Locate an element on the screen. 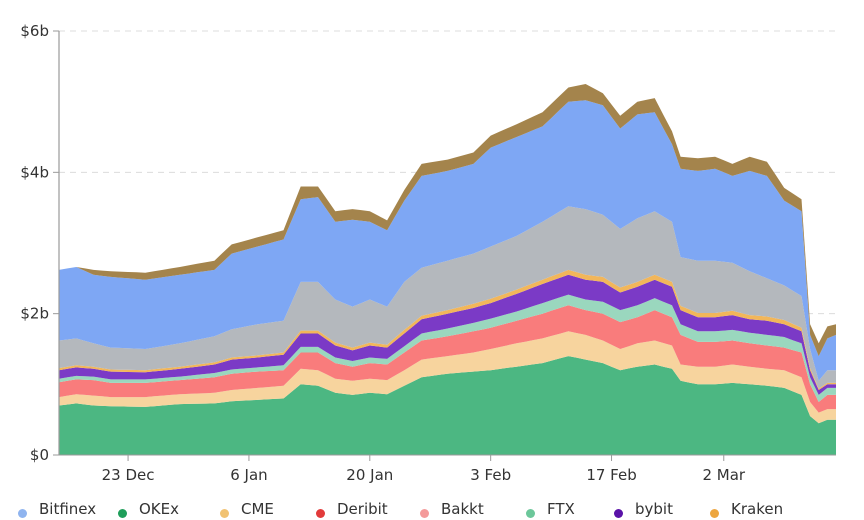  x-axis-ticks: 23 Dec 6 Jan 20 Jan 3 Feb 17 Feb 2 Mar is located at coordinates (424, 469).